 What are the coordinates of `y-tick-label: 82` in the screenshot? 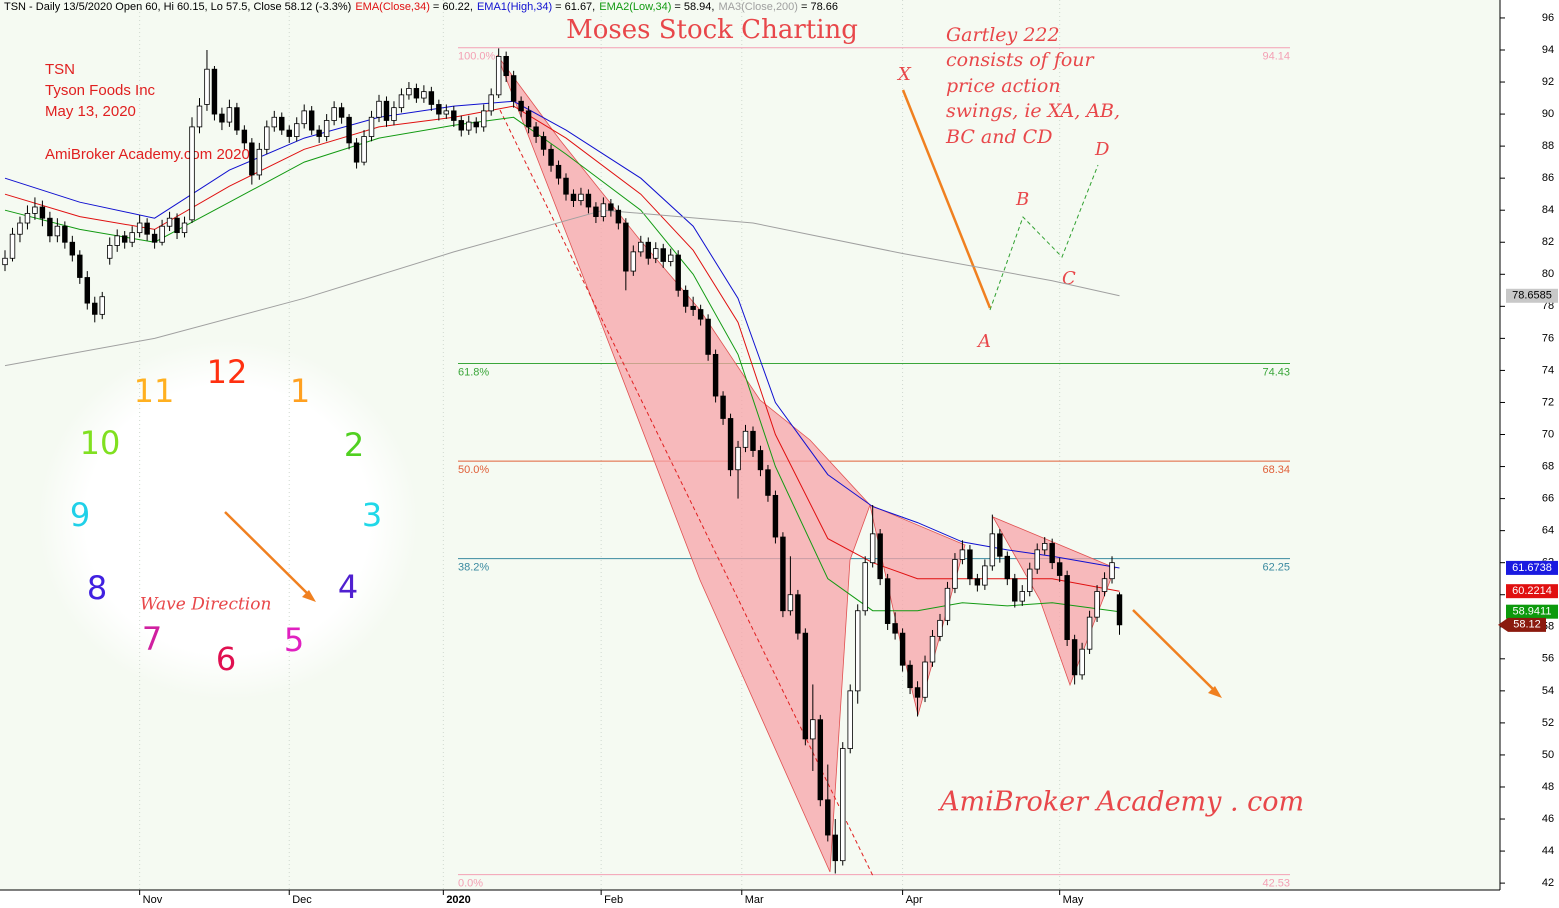 It's located at (1548, 242).